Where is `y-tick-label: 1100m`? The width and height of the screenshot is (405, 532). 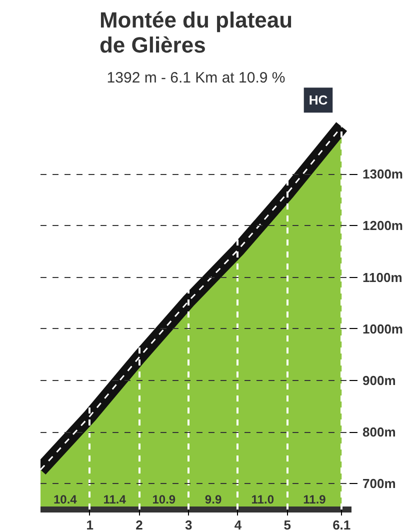
y-tick-label: 1100m is located at coordinates (382, 277).